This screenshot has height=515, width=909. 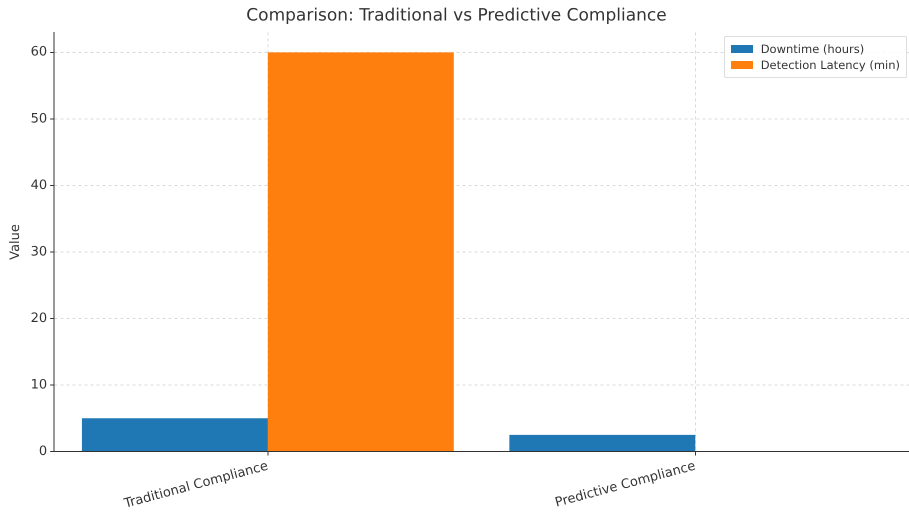 What do you see at coordinates (39, 185) in the screenshot?
I see `y-tick-label: 40` at bounding box center [39, 185].